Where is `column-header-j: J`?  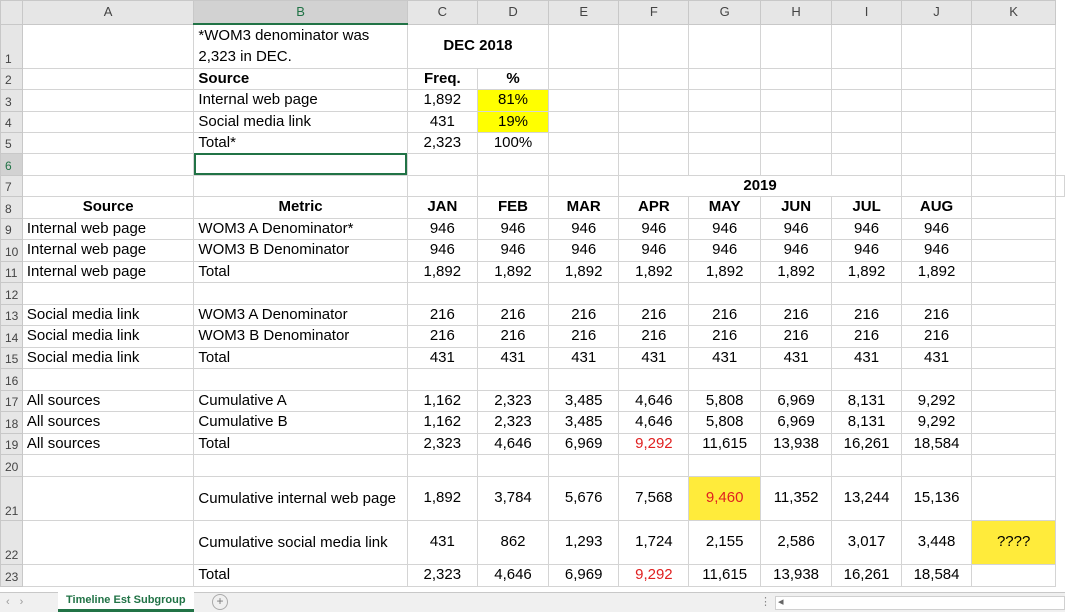 column-header-j: J is located at coordinates (936, 12).